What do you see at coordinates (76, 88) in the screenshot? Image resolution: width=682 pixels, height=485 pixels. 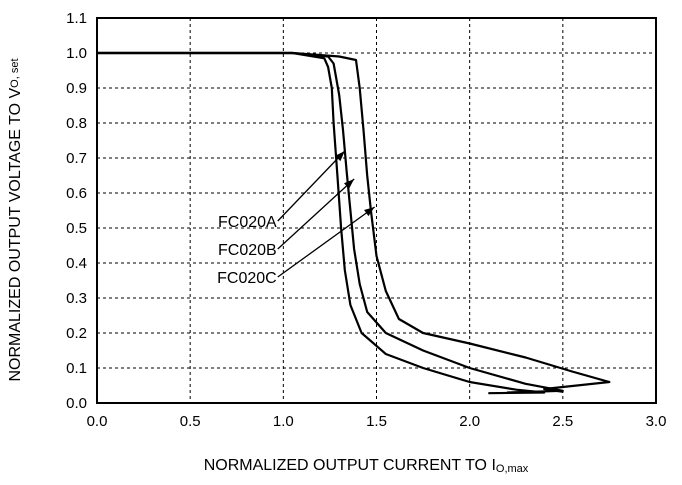 I see `y-tick-label: 0.9` at bounding box center [76, 88].